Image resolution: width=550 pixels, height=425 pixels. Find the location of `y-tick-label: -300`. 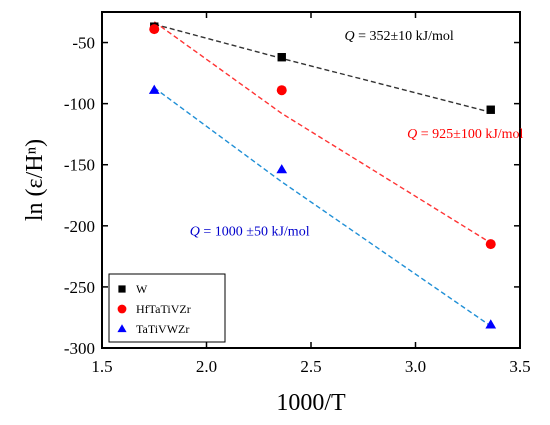

y-tick-label: -300 is located at coordinates (79, 348).